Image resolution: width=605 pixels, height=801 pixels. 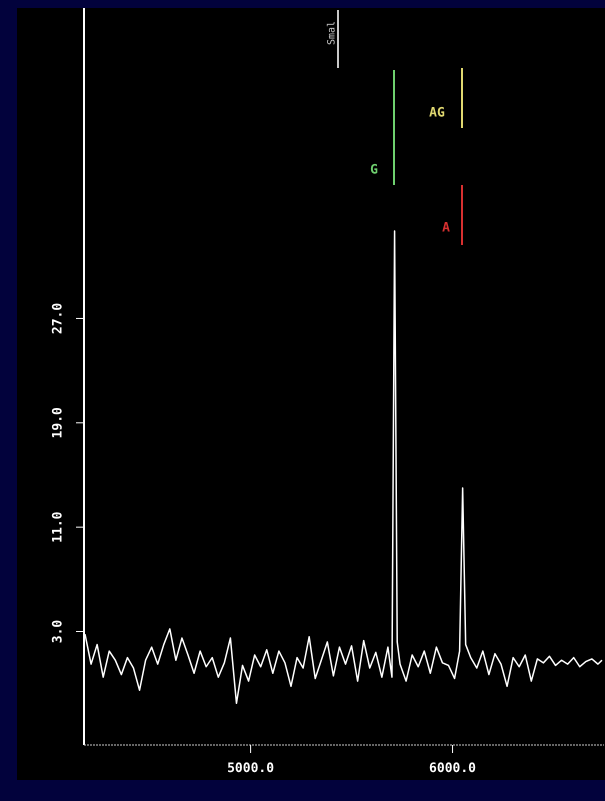 What do you see at coordinates (58, 527) in the screenshot?
I see `y-tick-label: 11.0` at bounding box center [58, 527].